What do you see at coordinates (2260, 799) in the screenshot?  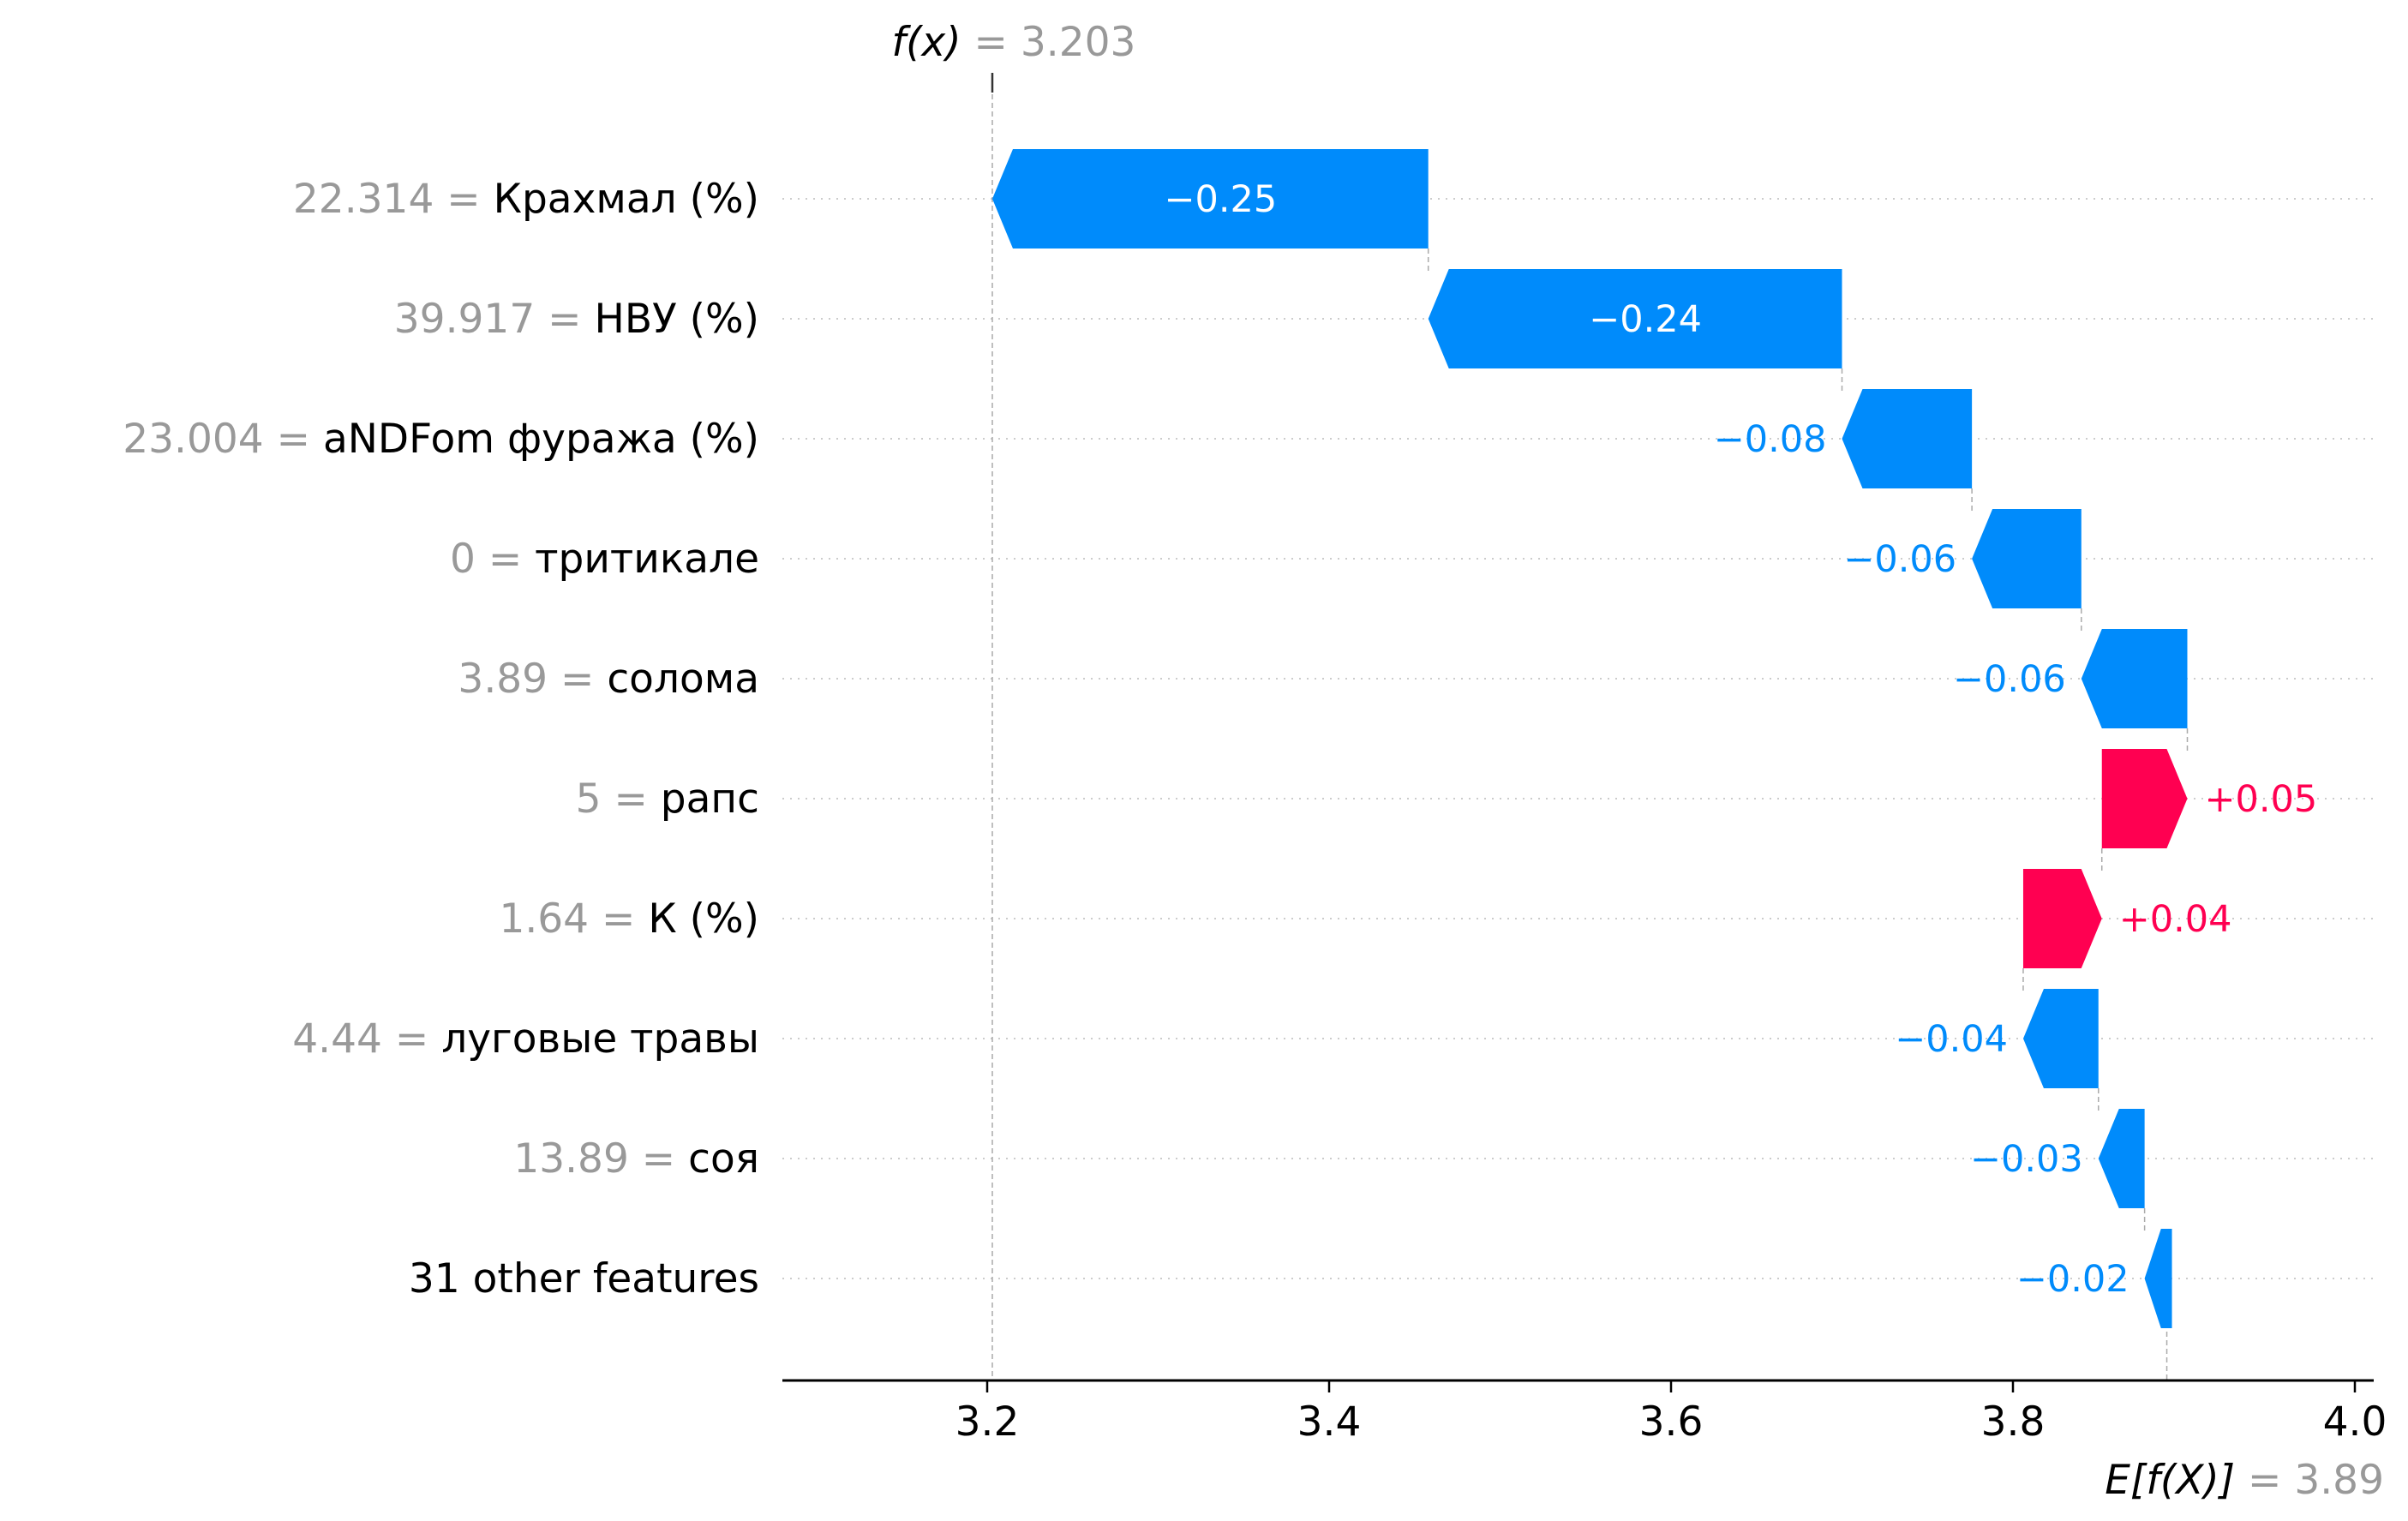 I see `bar-value-label: +0.05` at bounding box center [2260, 799].